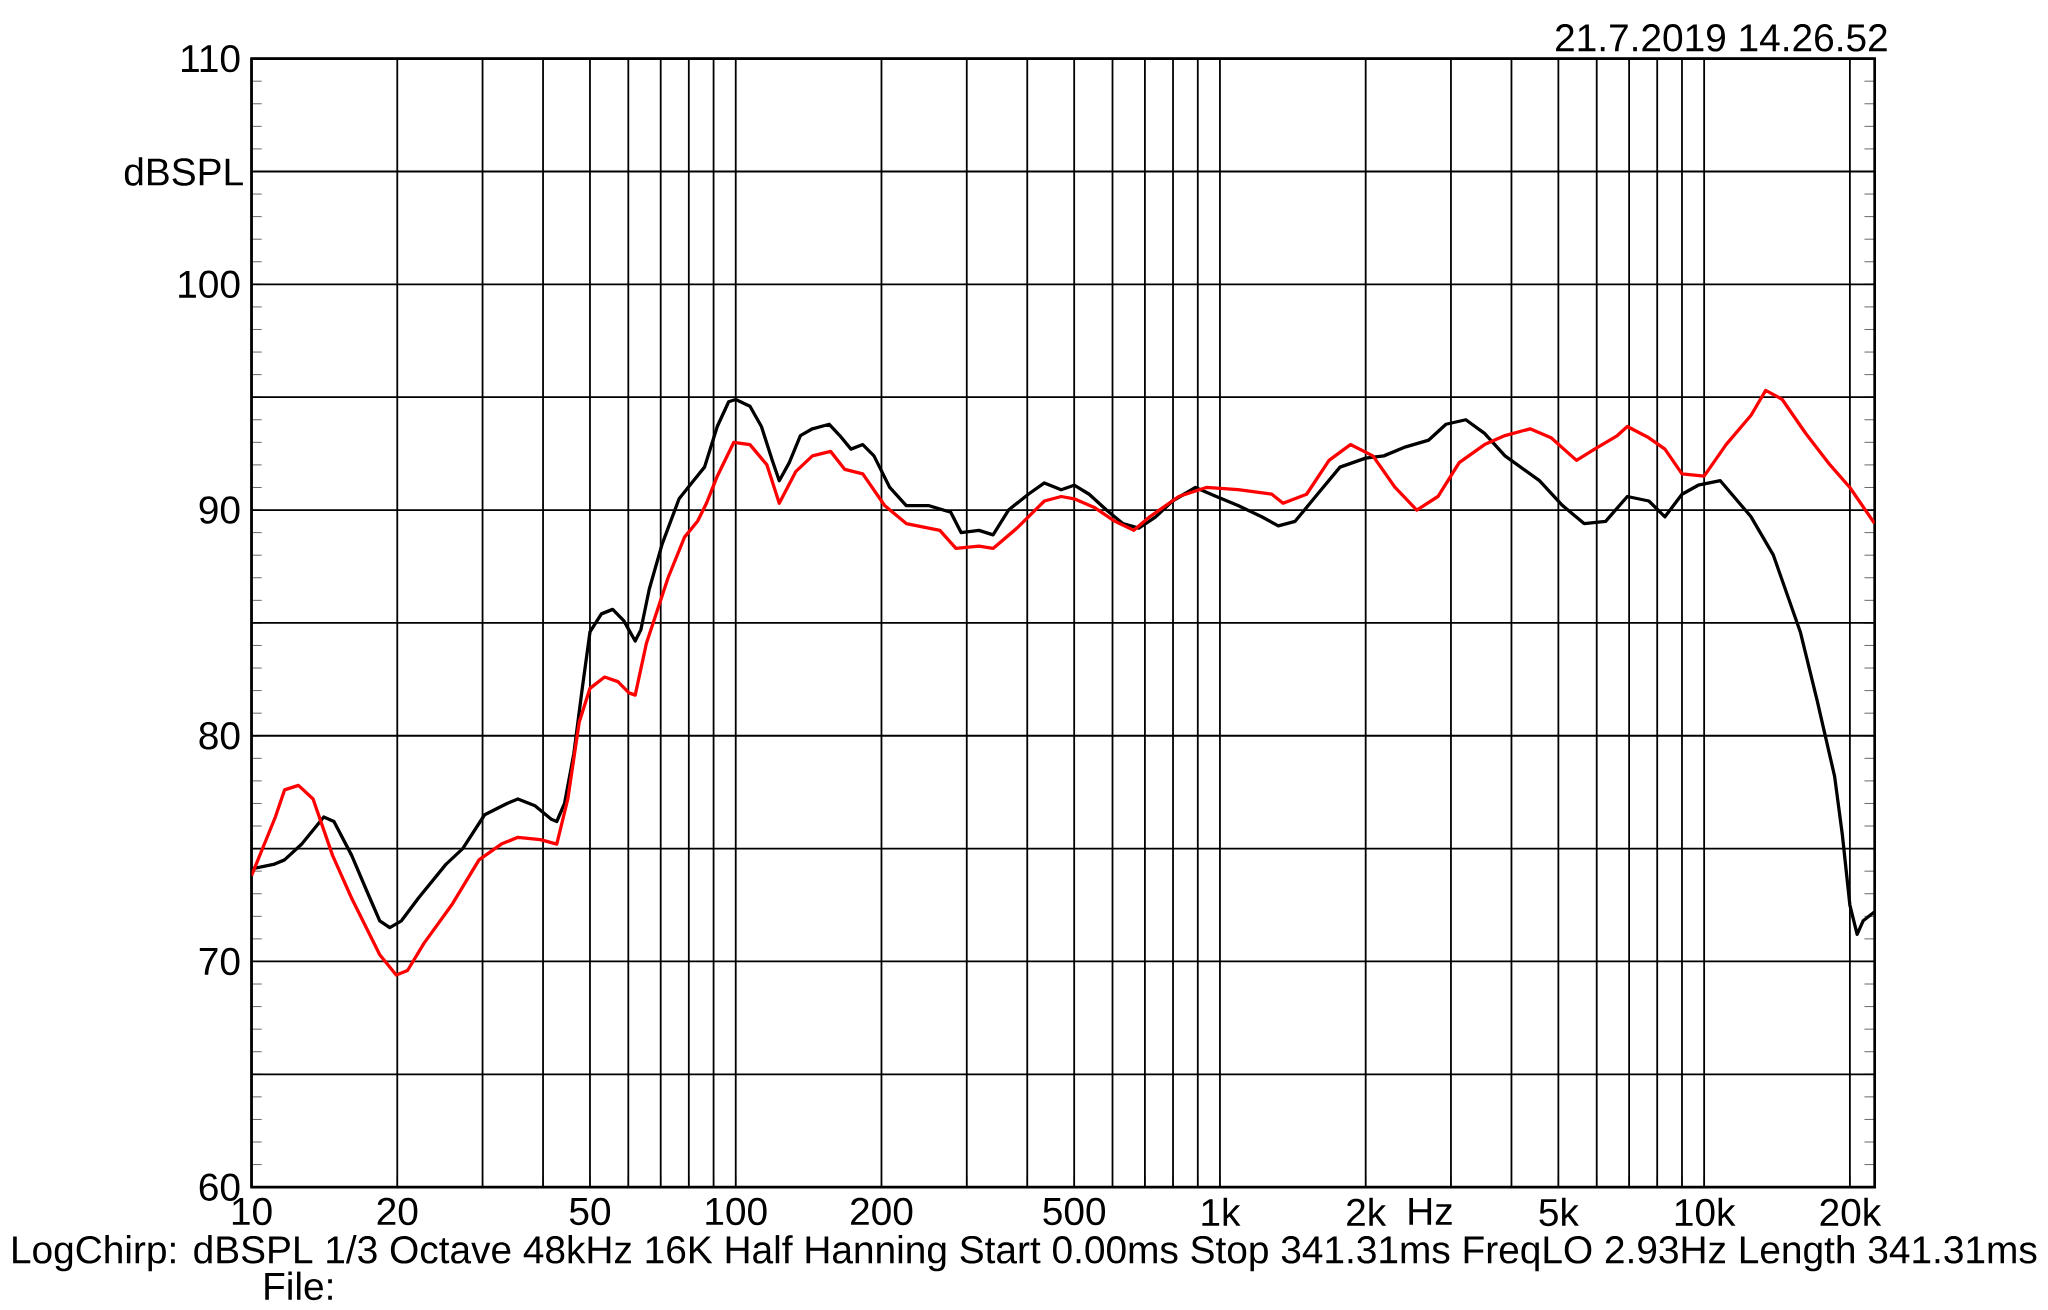 This screenshot has height=1310, width=2048. Describe the element at coordinates (397, 1211) in the screenshot. I see `x-tick-label: 20` at that location.